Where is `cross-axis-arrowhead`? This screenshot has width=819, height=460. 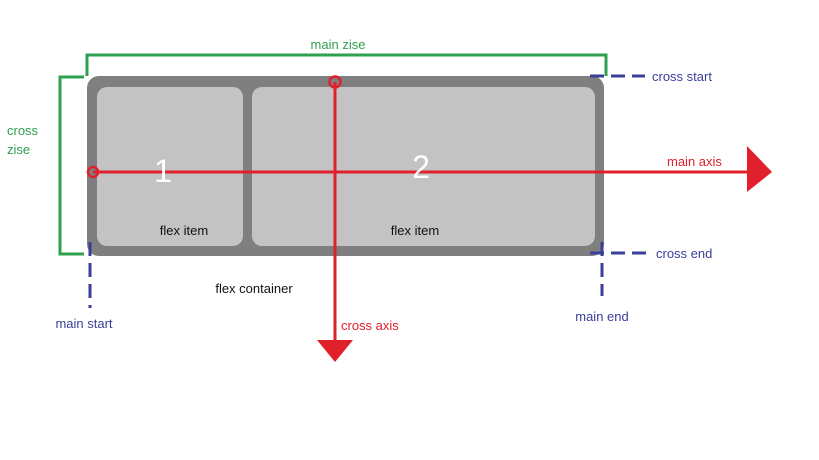
cross-axis-arrowhead is located at coordinates (335, 351).